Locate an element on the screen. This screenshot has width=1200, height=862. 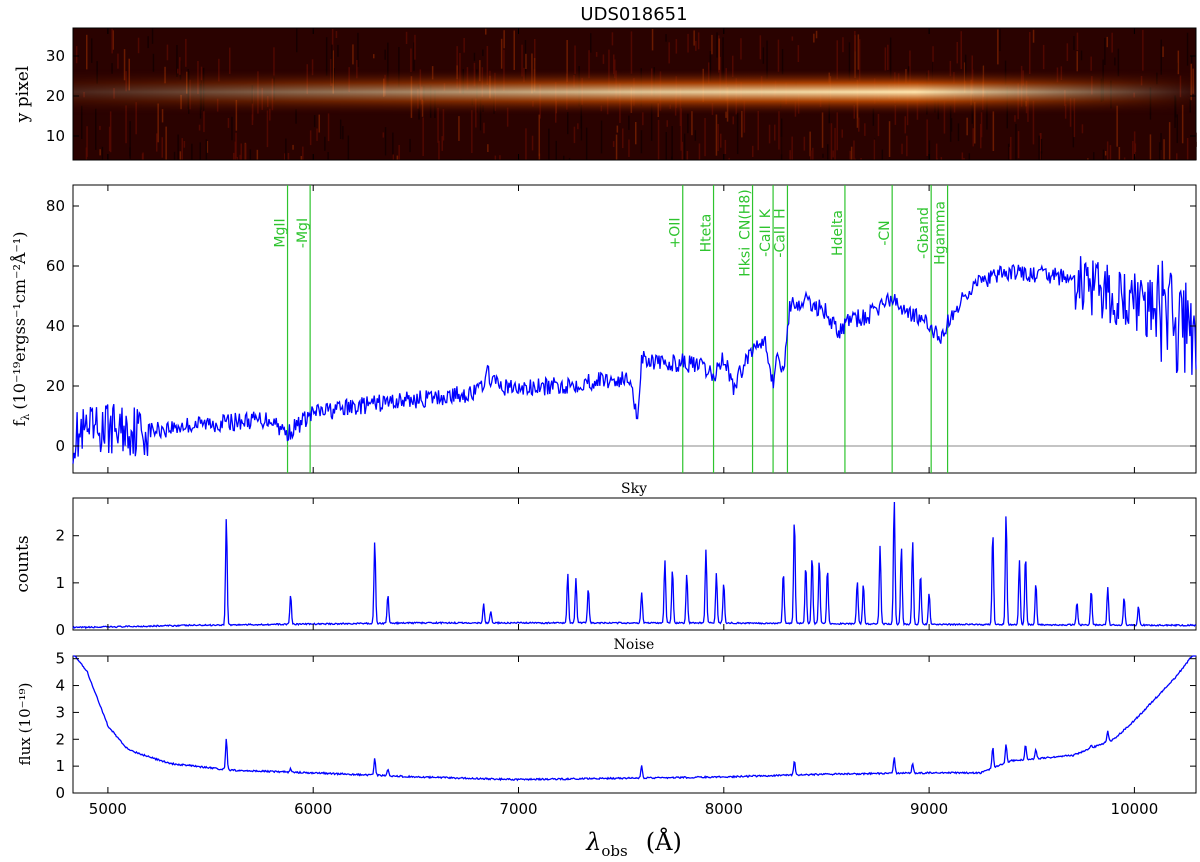
panel-sky-title: Sky is located at coordinates (634, 489).